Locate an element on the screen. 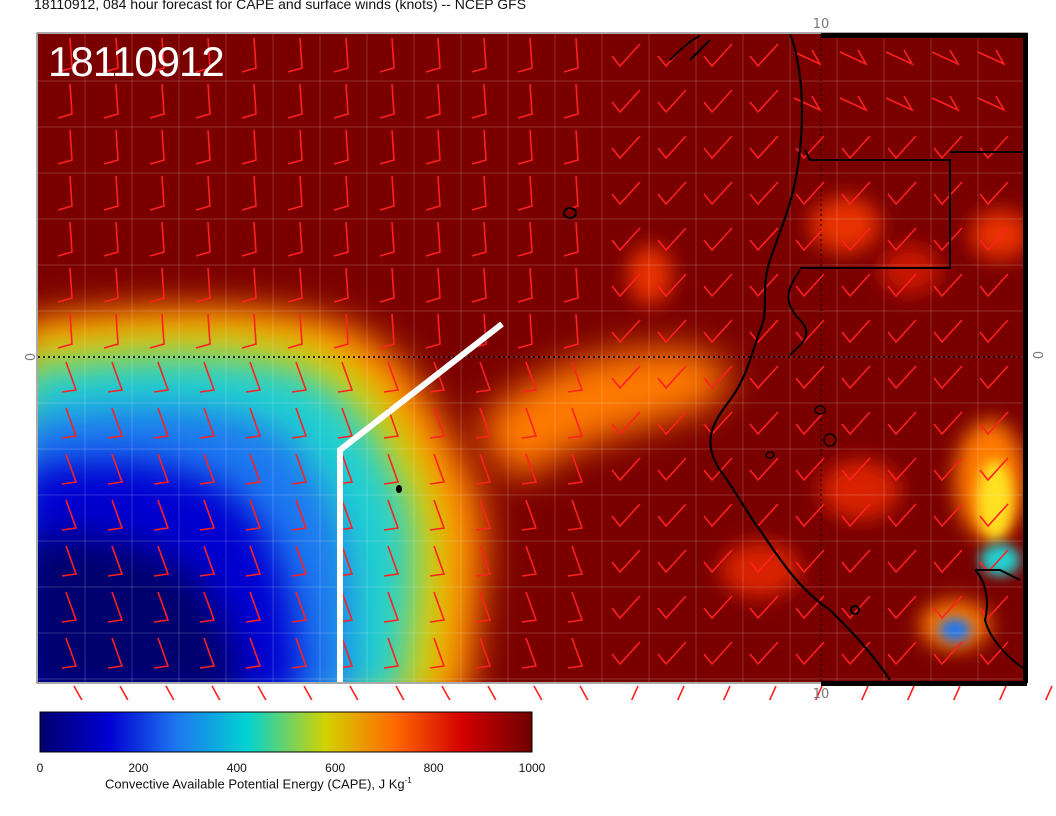 The image size is (1056, 816). wind-barbs-below-frame is located at coordinates (563, 692).